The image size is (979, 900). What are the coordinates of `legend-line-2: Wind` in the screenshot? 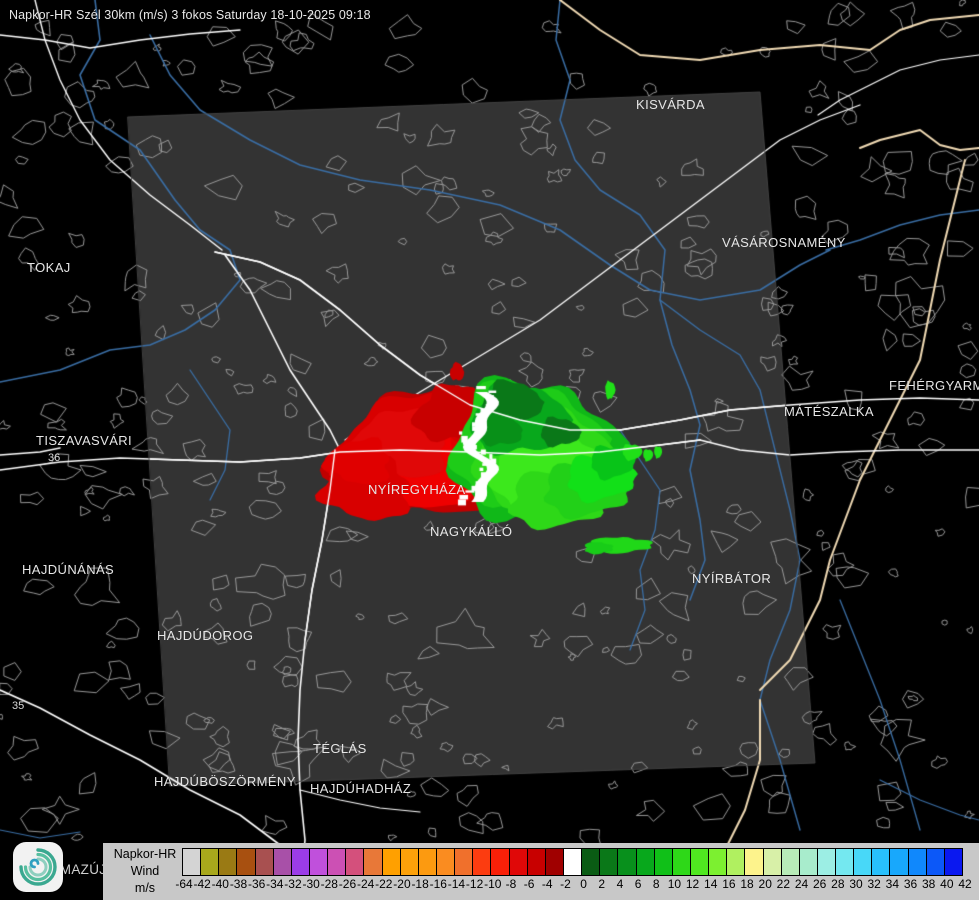 It's located at (145, 871).